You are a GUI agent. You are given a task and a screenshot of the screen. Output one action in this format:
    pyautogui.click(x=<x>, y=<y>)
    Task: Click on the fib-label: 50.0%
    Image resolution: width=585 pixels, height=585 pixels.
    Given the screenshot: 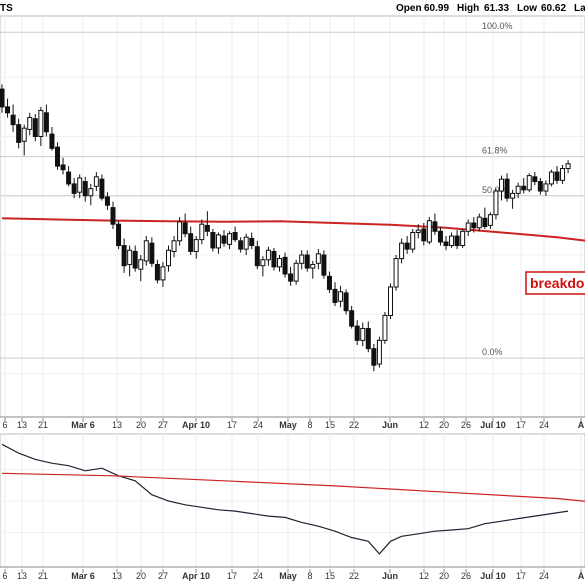 What is the action you would take?
    pyautogui.click(x=495, y=190)
    